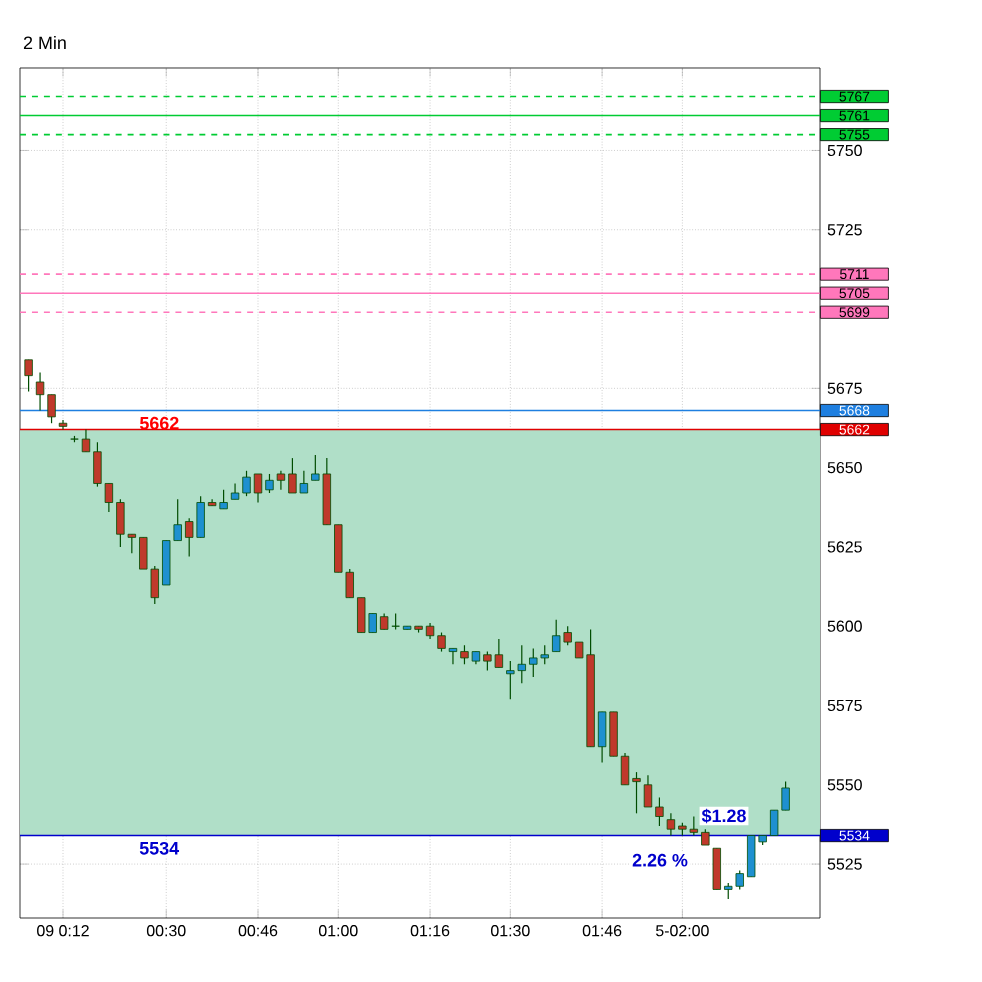  Describe the element at coordinates (723, 816) in the screenshot. I see `annotation: $1.28` at that location.